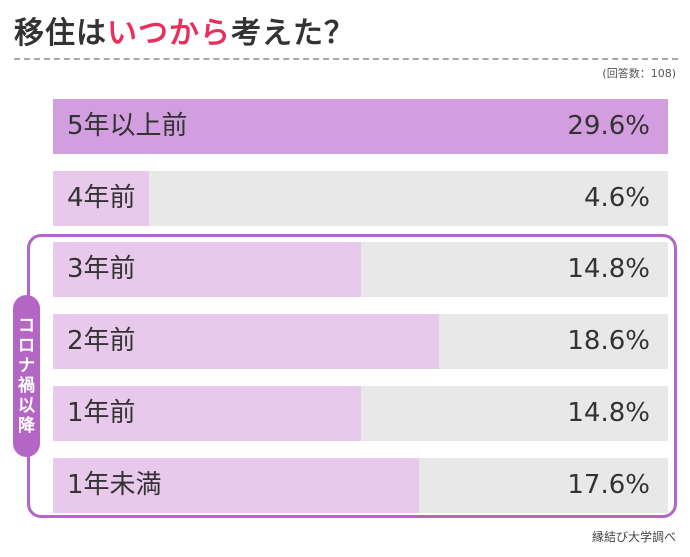 The image size is (690, 557). I want to click on page-title: 移住はいつから考えた？, so click(184, 30).